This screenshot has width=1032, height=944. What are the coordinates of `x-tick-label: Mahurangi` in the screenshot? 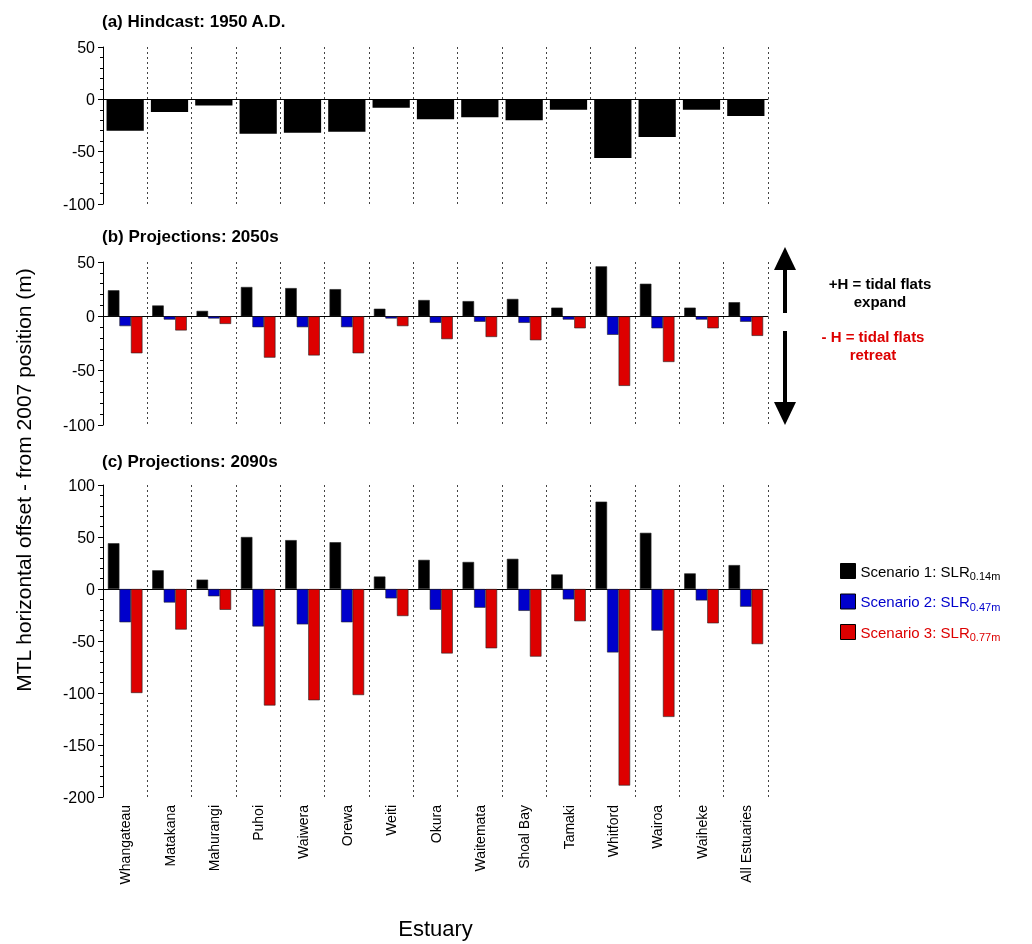 It's located at (213, 838).